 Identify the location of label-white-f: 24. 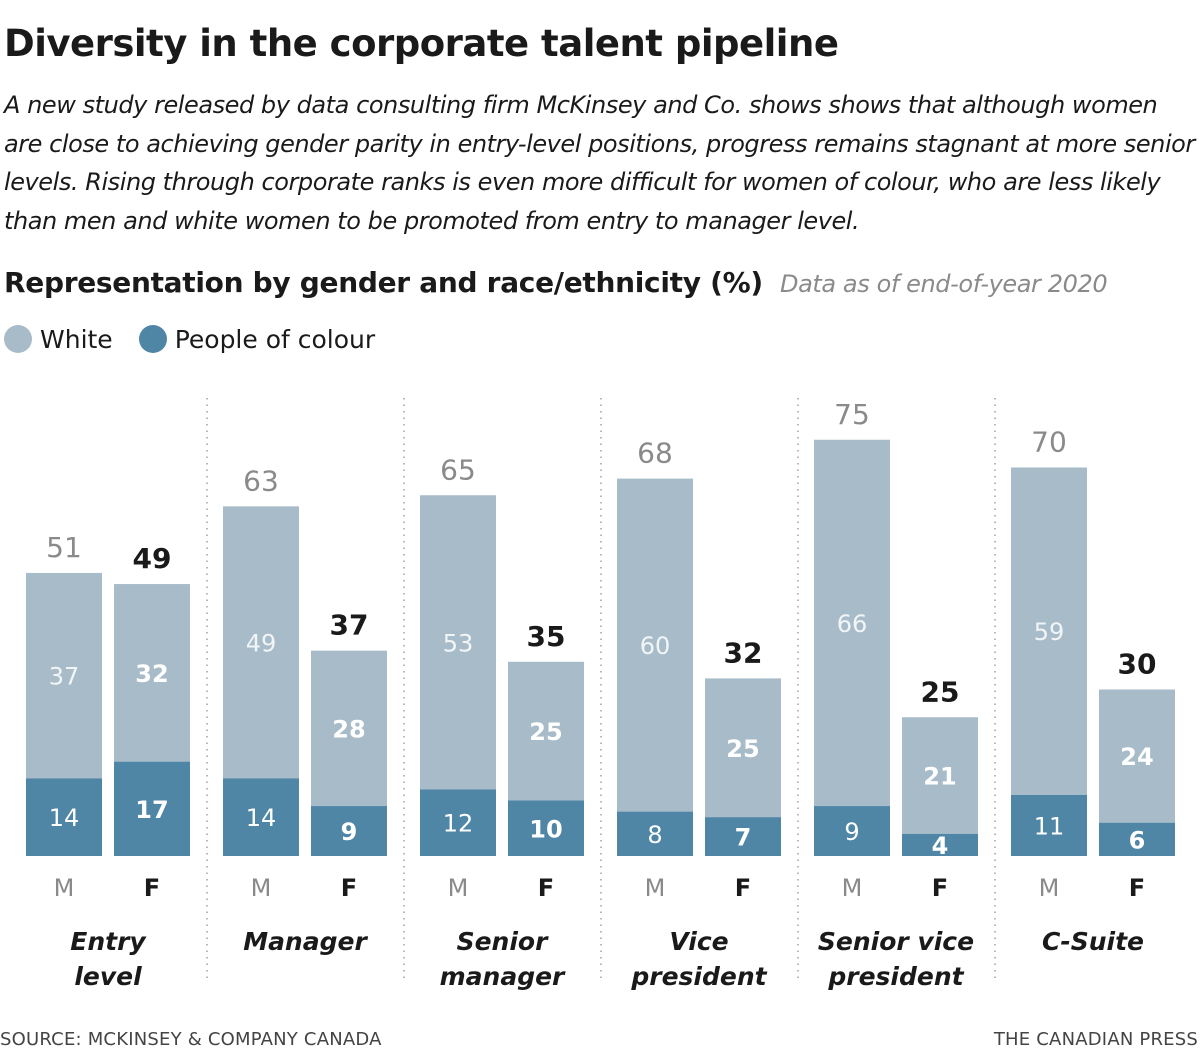
(1136, 757).